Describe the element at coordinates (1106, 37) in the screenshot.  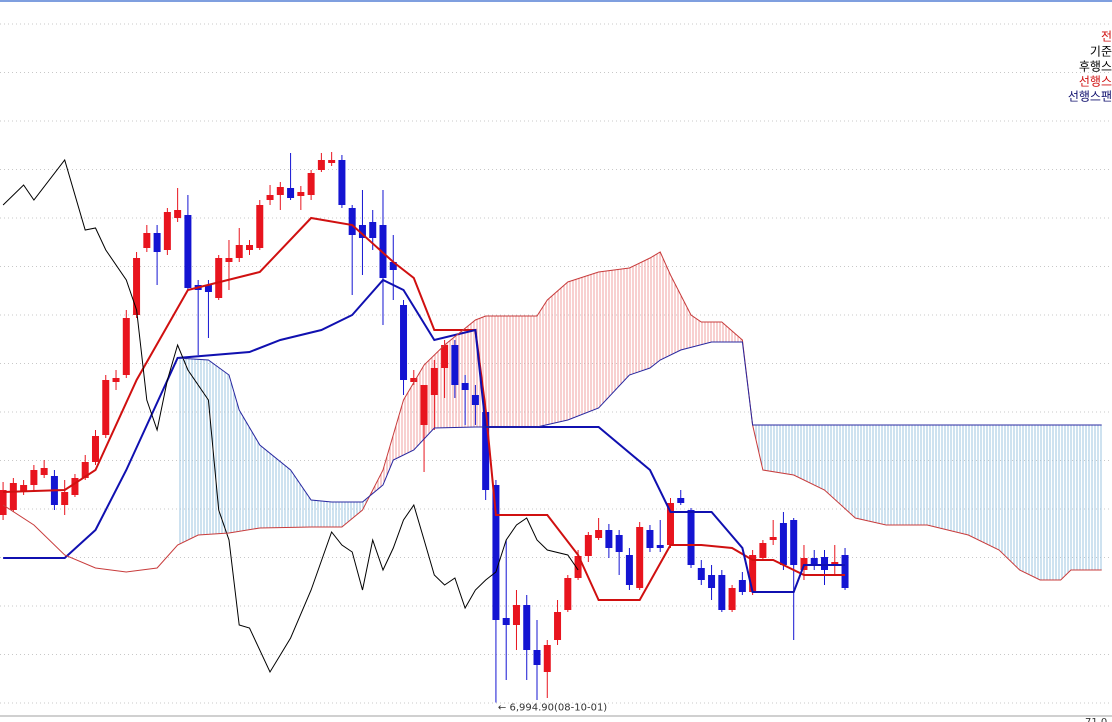
I see `legend-entry: 전` at that location.